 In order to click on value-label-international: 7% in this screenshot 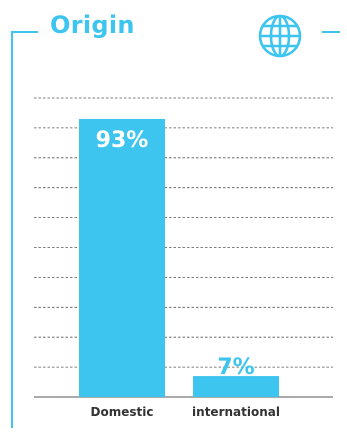, I will do `click(235, 367)`.